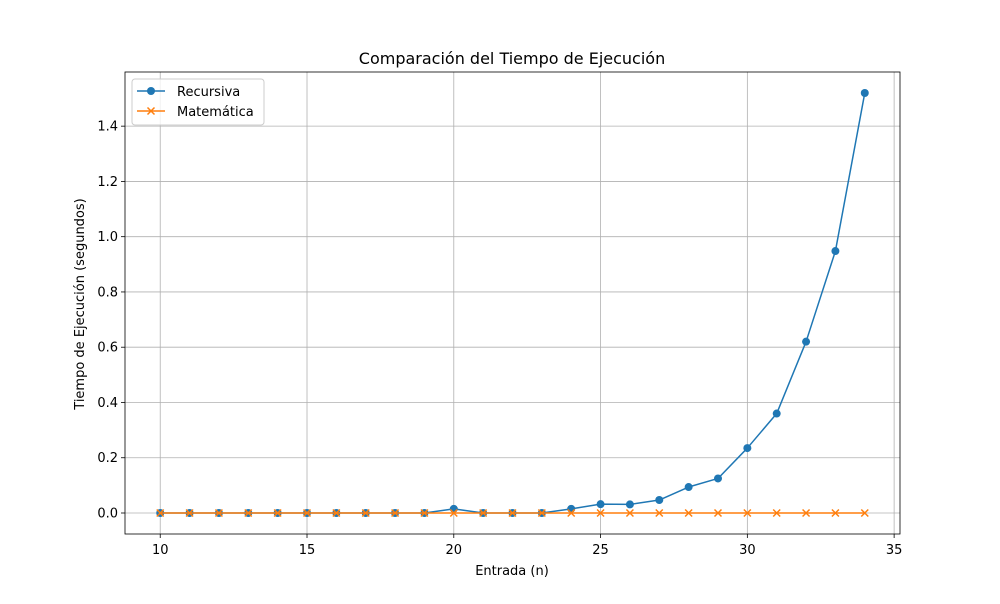  I want to click on x-tick-label: 20, so click(454, 550).